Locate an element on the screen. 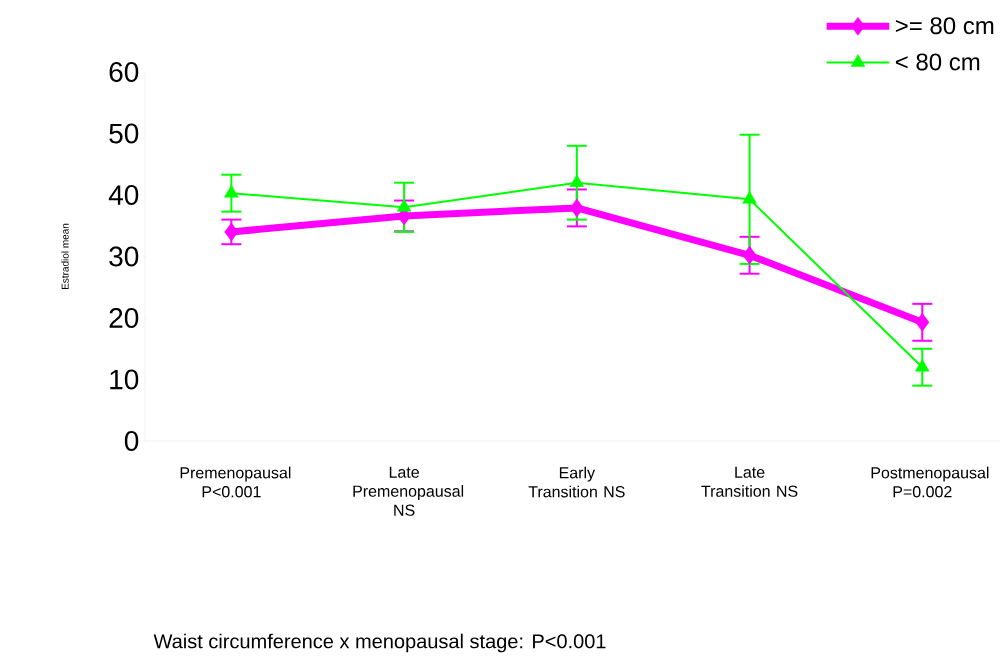  y-tick-label: 30 is located at coordinates (124, 256).